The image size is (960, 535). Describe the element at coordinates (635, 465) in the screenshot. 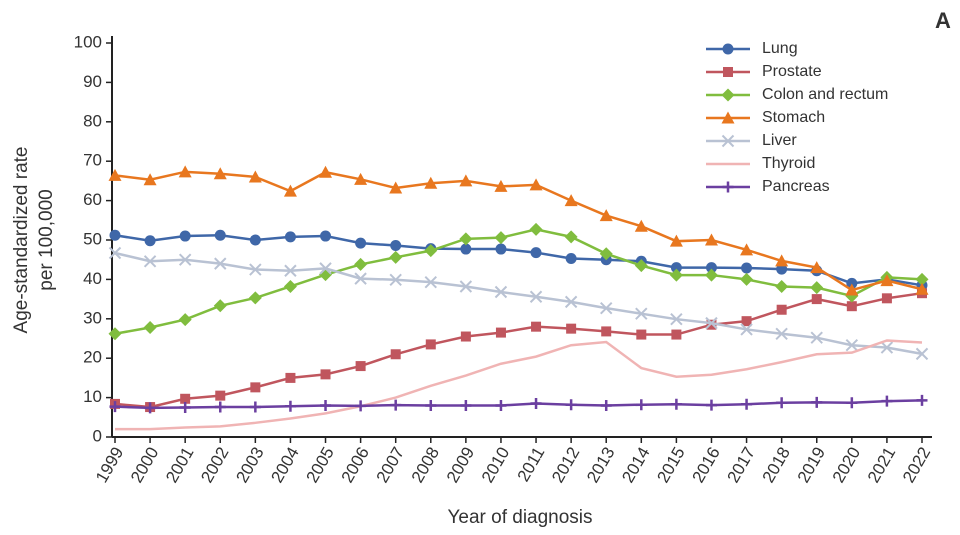

I see `x-tick-label: 2014` at that location.